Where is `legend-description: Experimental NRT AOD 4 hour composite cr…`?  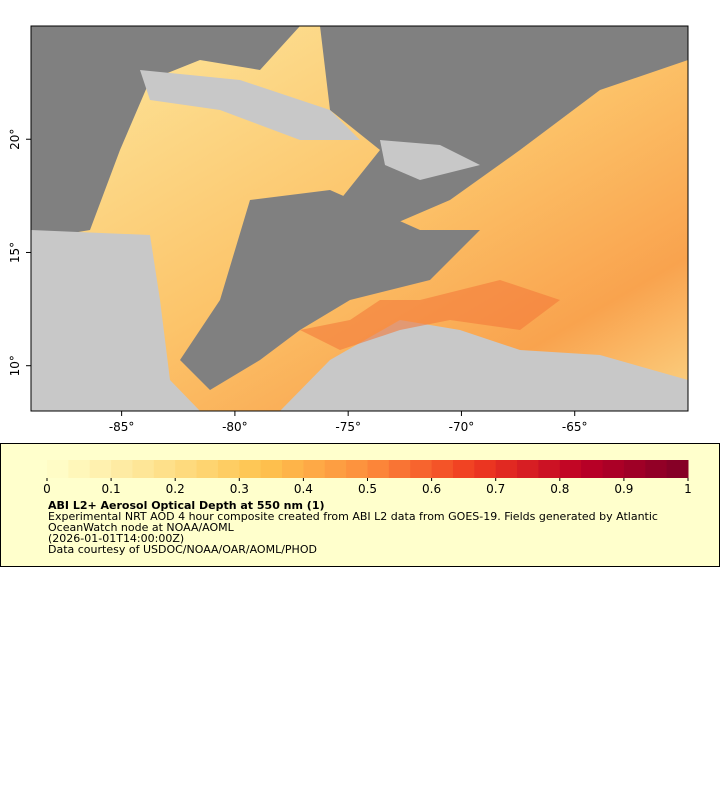
legend-description: Experimental NRT AOD 4 hour composite cr… is located at coordinates (353, 522).